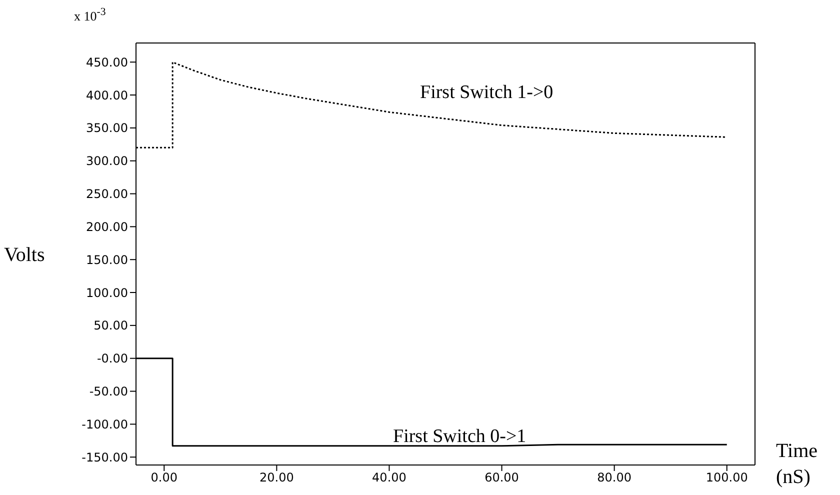 Image resolution: width=840 pixels, height=495 pixels. What do you see at coordinates (105, 457) in the screenshot?
I see `y-tick-label: -150.00` at bounding box center [105, 457].